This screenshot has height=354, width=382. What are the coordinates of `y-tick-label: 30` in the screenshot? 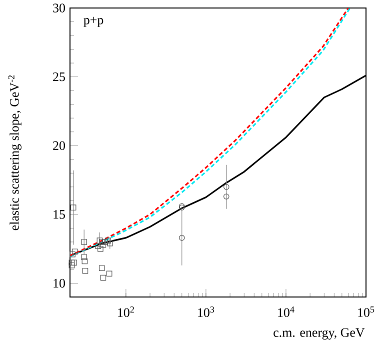 It's located at (59, 8).